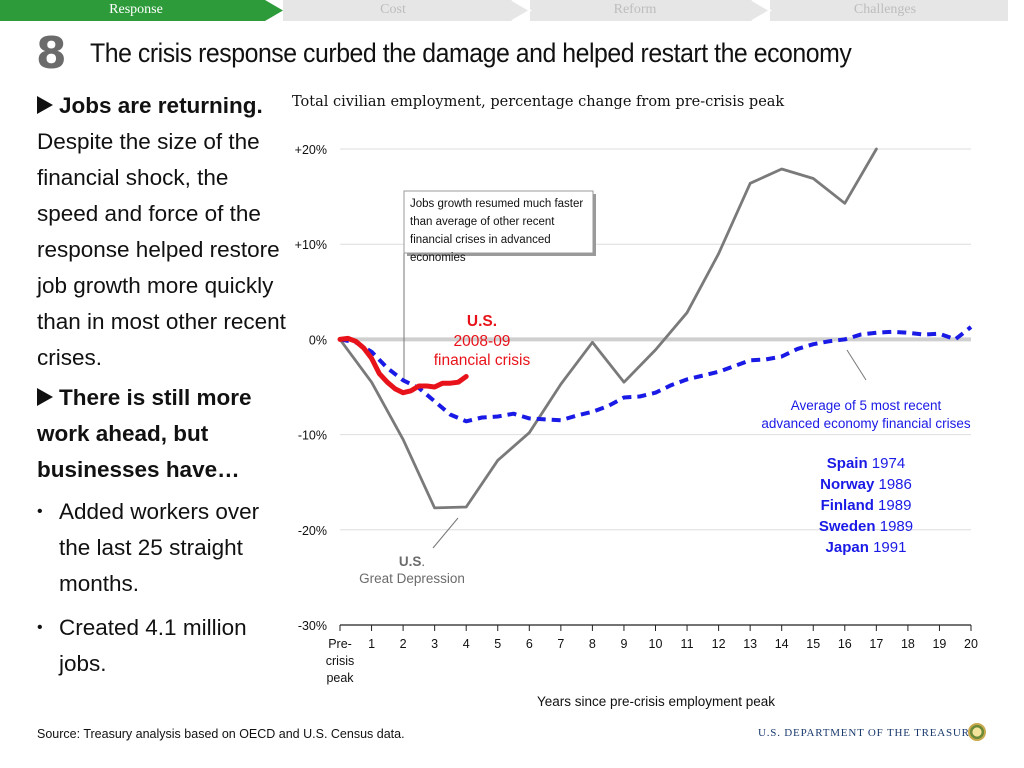 The height and width of the screenshot is (768, 1024). What do you see at coordinates (845, 644) in the screenshot?
I see `x-tick-label: 16` at bounding box center [845, 644].